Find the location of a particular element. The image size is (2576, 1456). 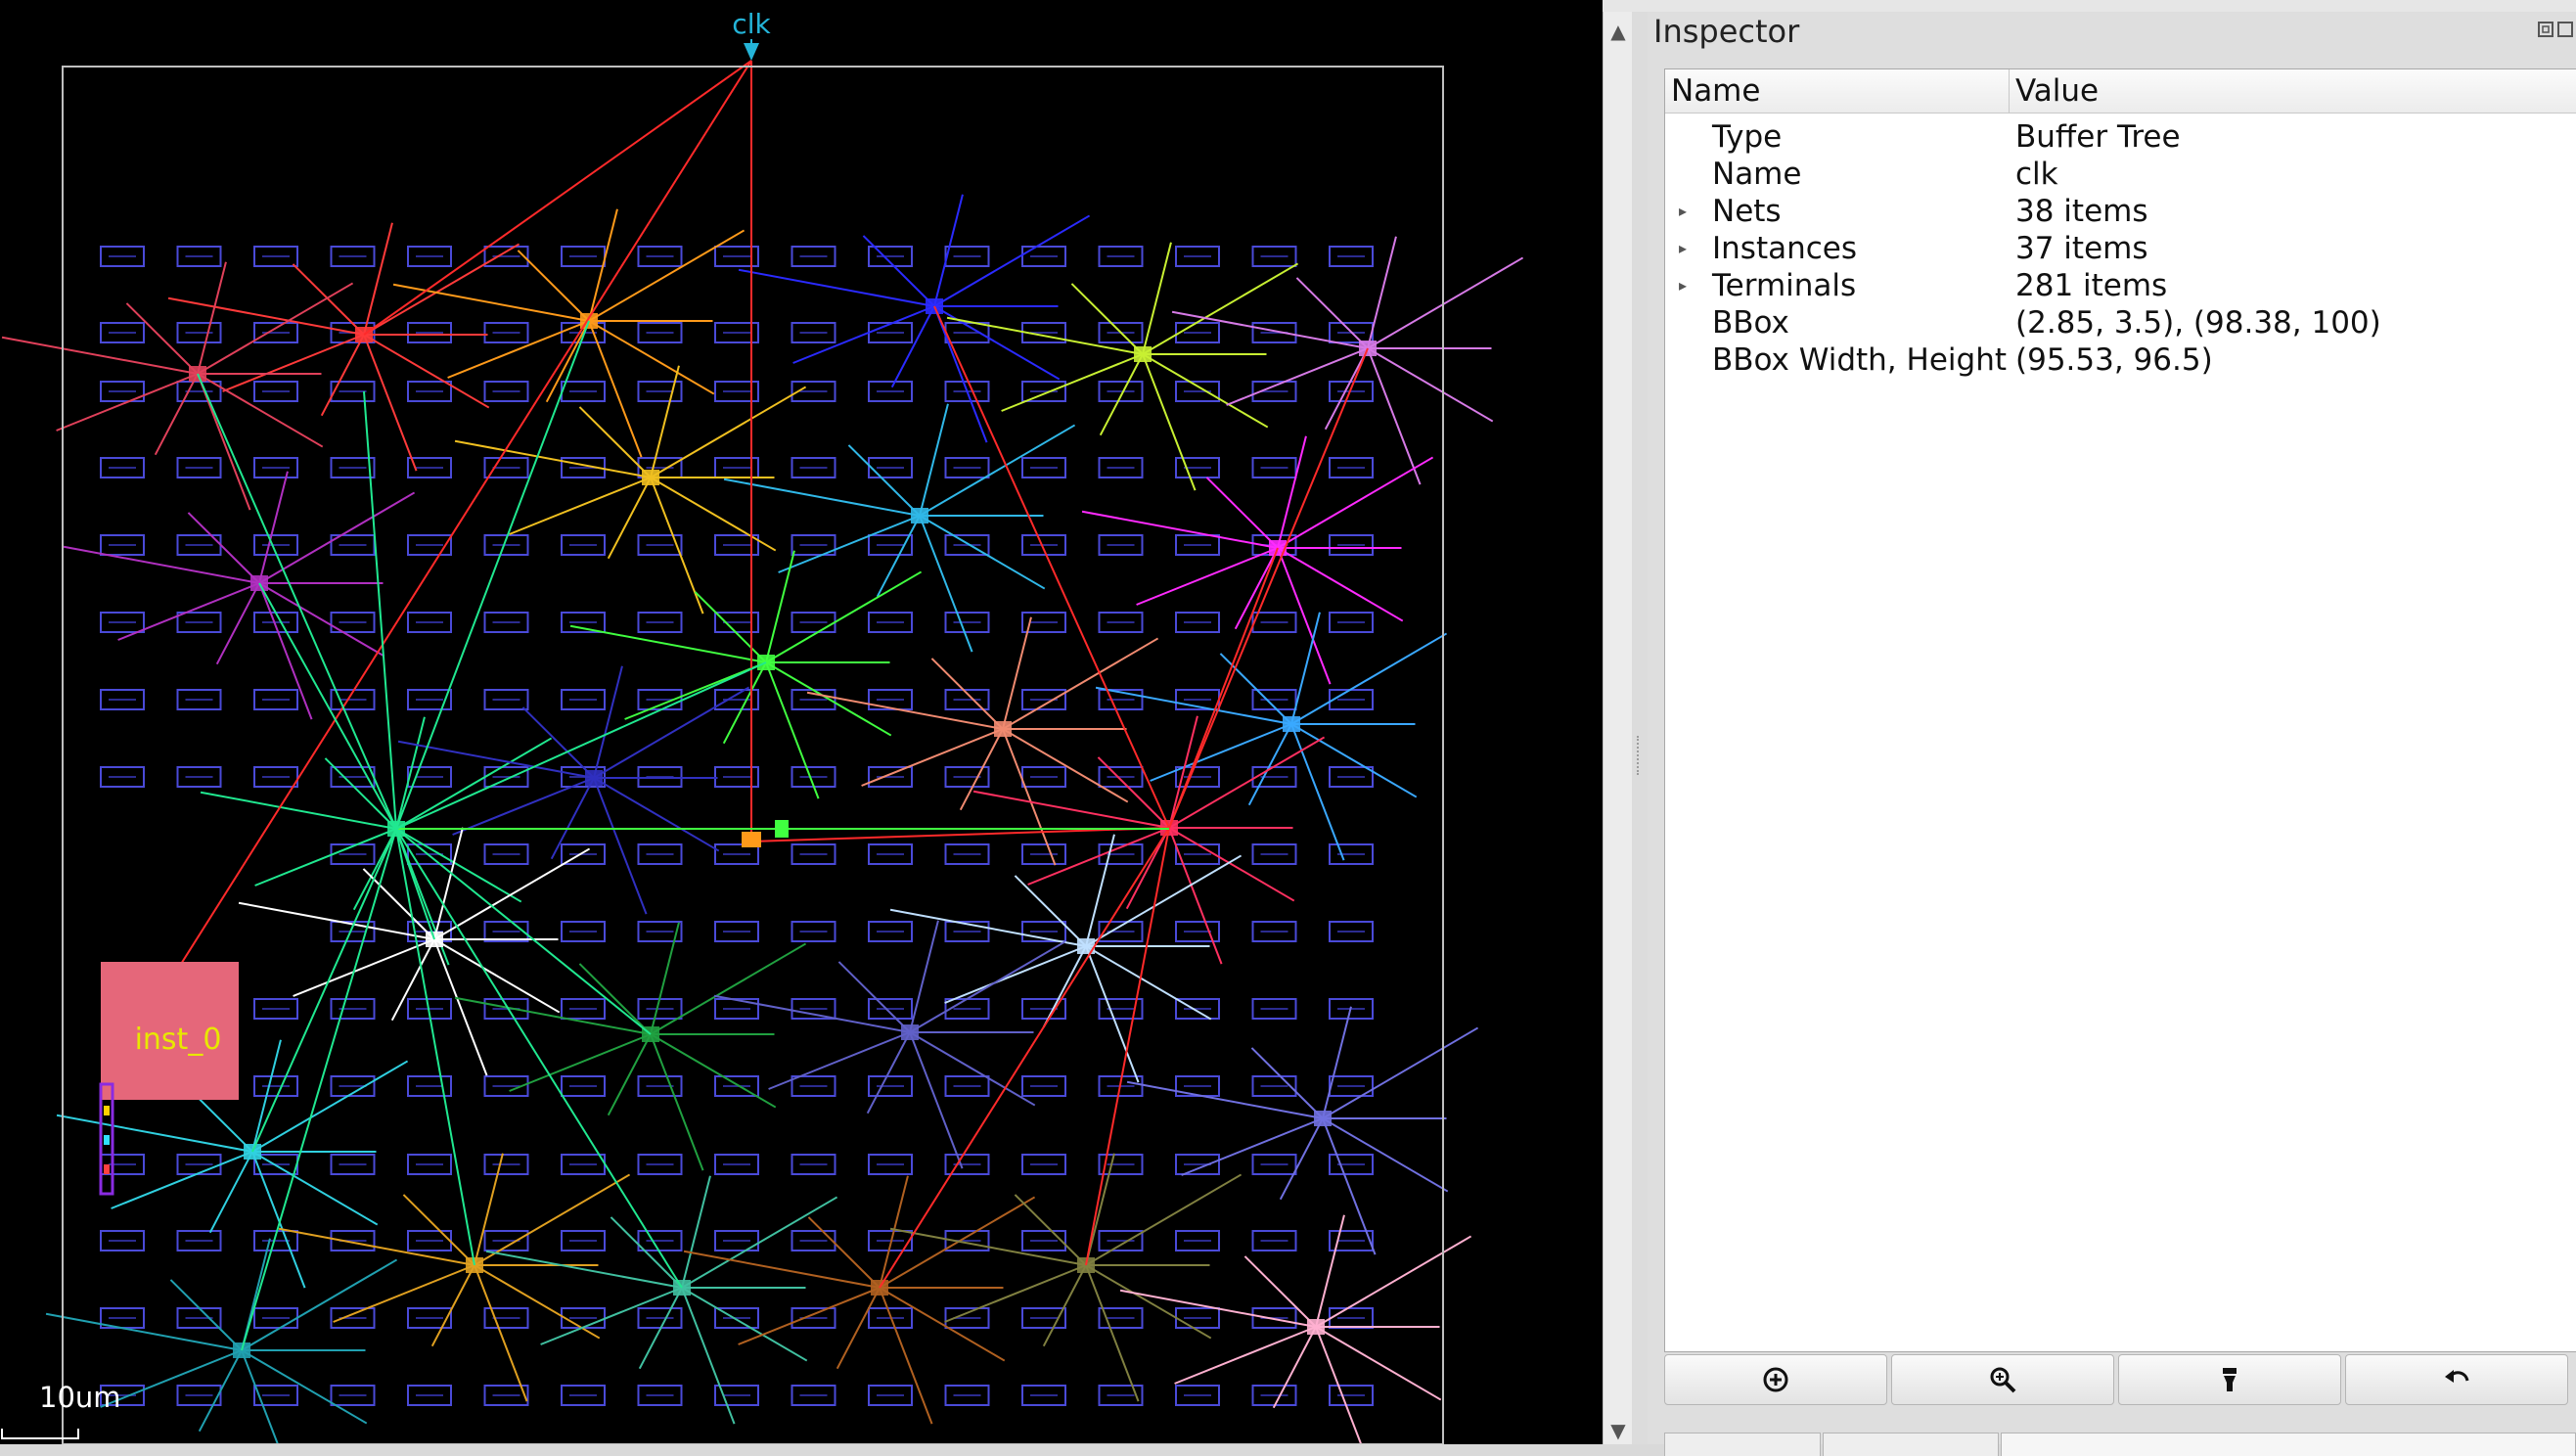

property-row-type: Type Buffer Tree is located at coordinates (2120, 137).